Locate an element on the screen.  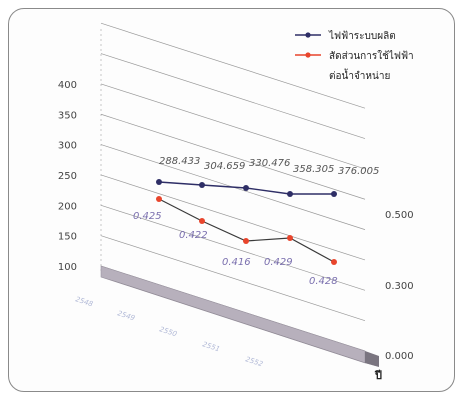
x-category-label: 2551 is located at coordinates (210, 346).